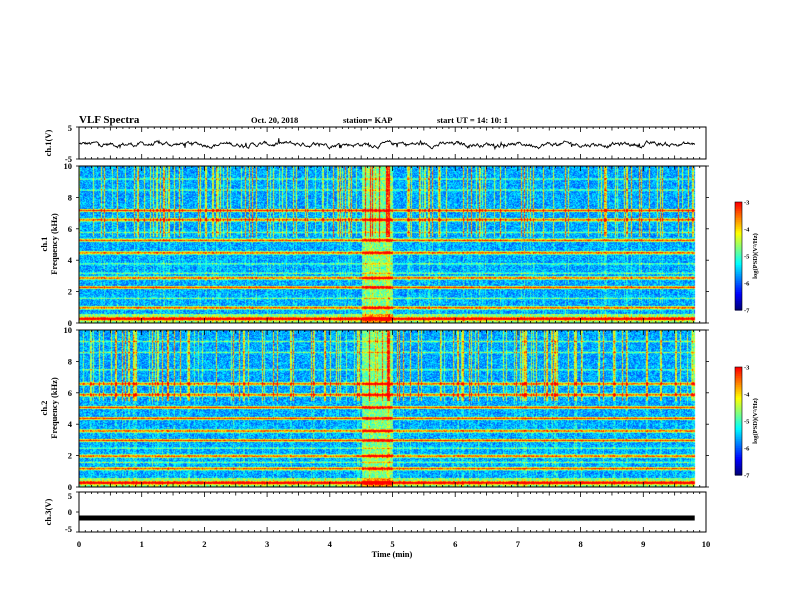 This screenshot has width=792, height=612. I want to click on freq-ticklabel: 0, so click(70, 487).